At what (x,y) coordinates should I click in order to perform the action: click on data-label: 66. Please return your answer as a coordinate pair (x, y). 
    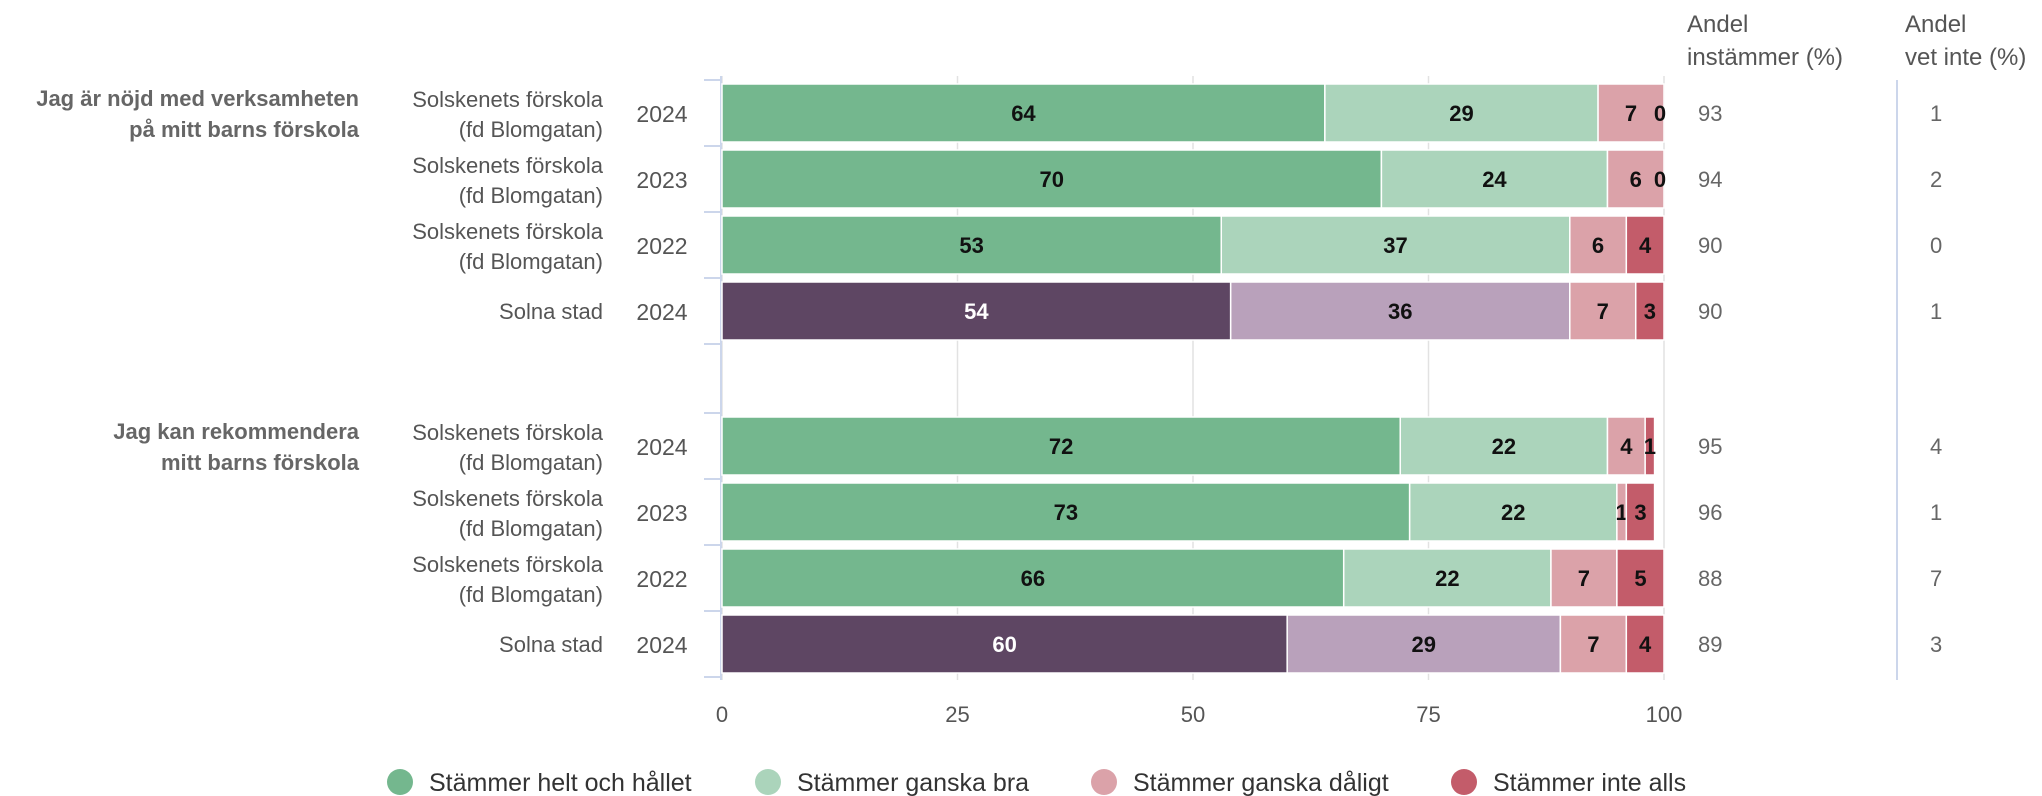
    Looking at the image, I should click on (1033, 578).